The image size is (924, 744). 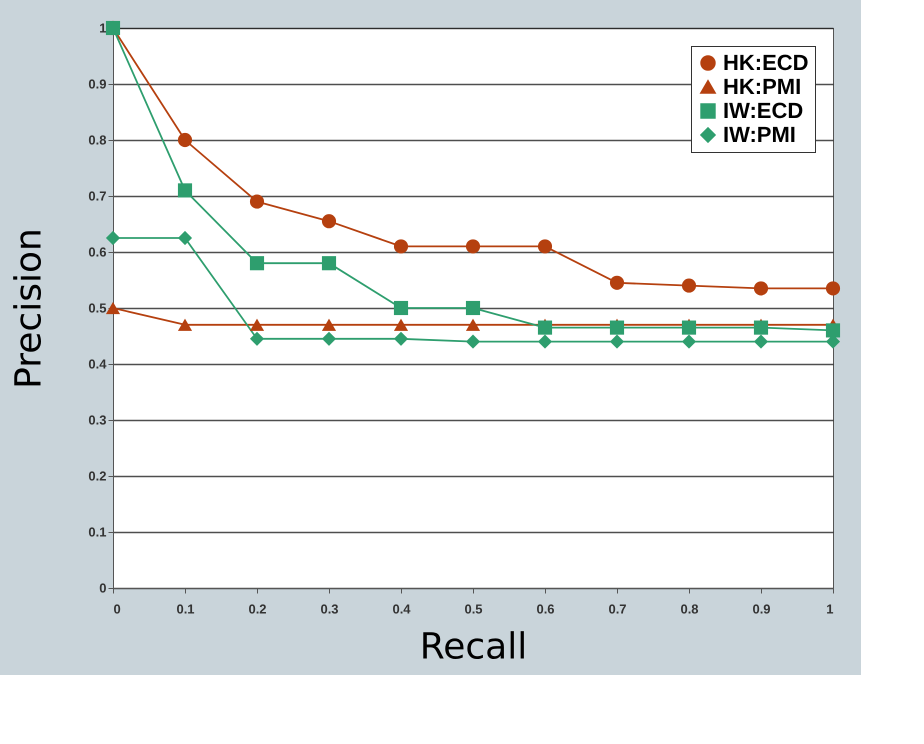 What do you see at coordinates (830, 609) in the screenshot?
I see `x-tick-label: 1` at bounding box center [830, 609].